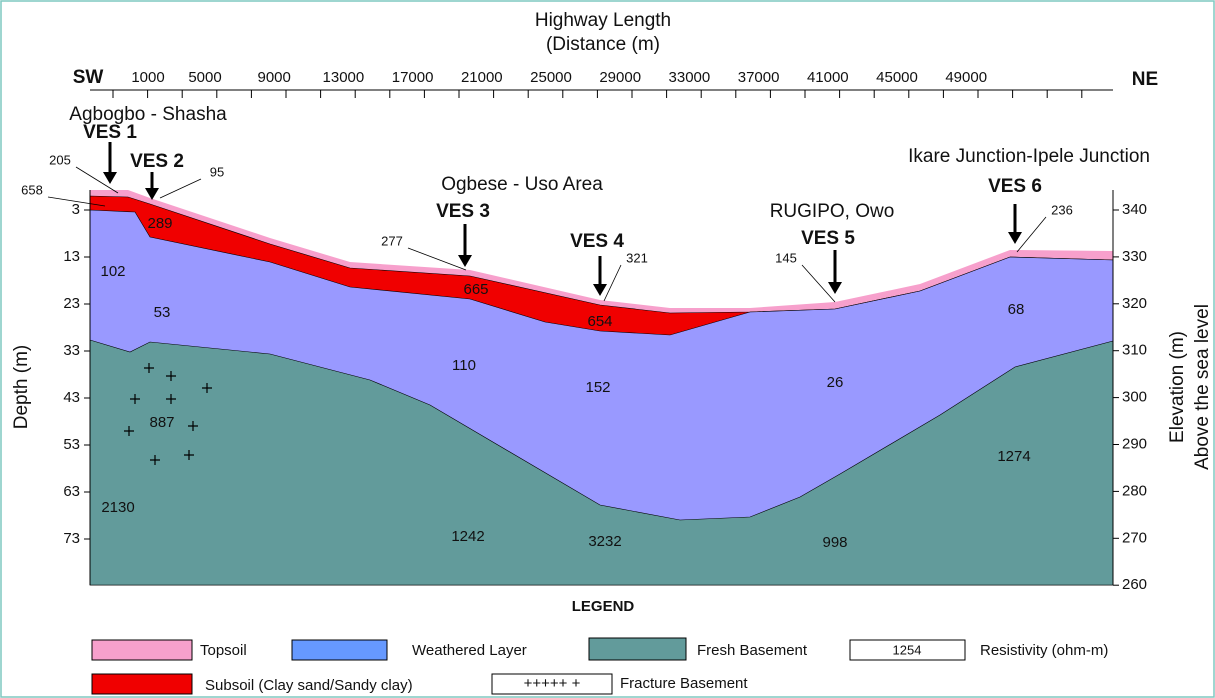 The height and width of the screenshot is (698, 1215). What do you see at coordinates (413, 77) in the screenshot?
I see `x-tick-label: 17000` at bounding box center [413, 77].